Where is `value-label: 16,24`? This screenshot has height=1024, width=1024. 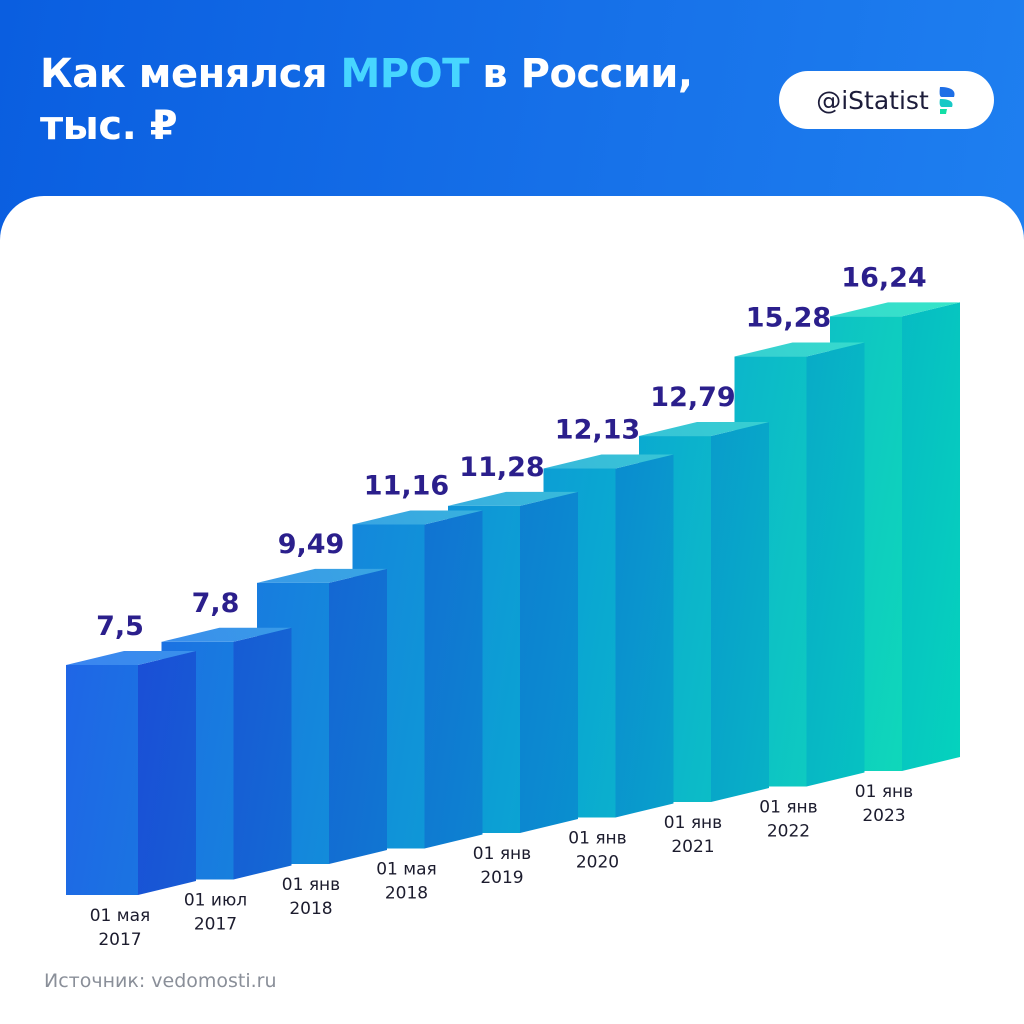
value-label: 16,24 is located at coordinates (883, 277).